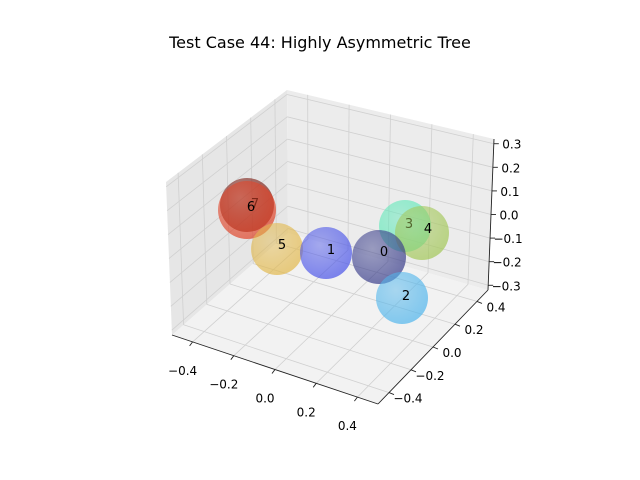 The height and width of the screenshot is (480, 640). Describe the element at coordinates (331, 250) in the screenshot. I see `node-label-1: 1` at that location.